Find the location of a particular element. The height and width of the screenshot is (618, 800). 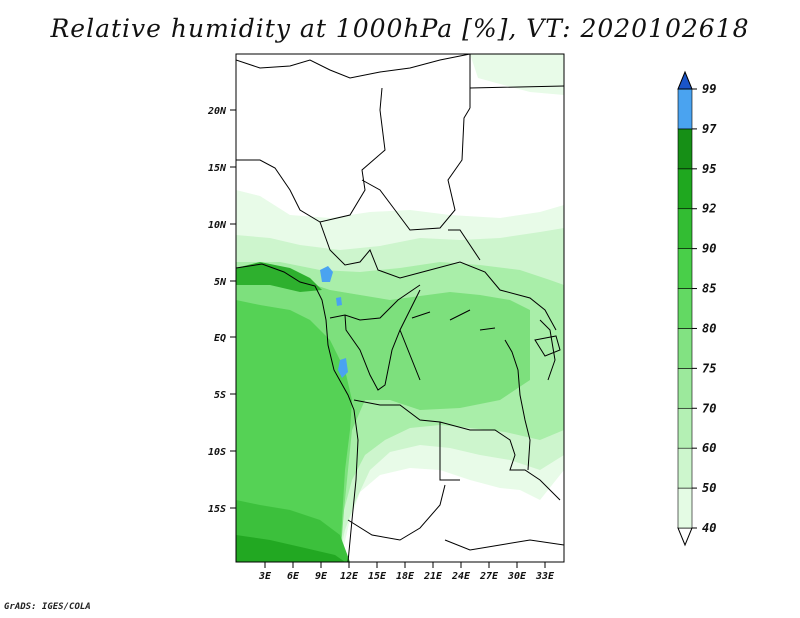

colorbar-label: 97 is located at coordinates (709, 129).